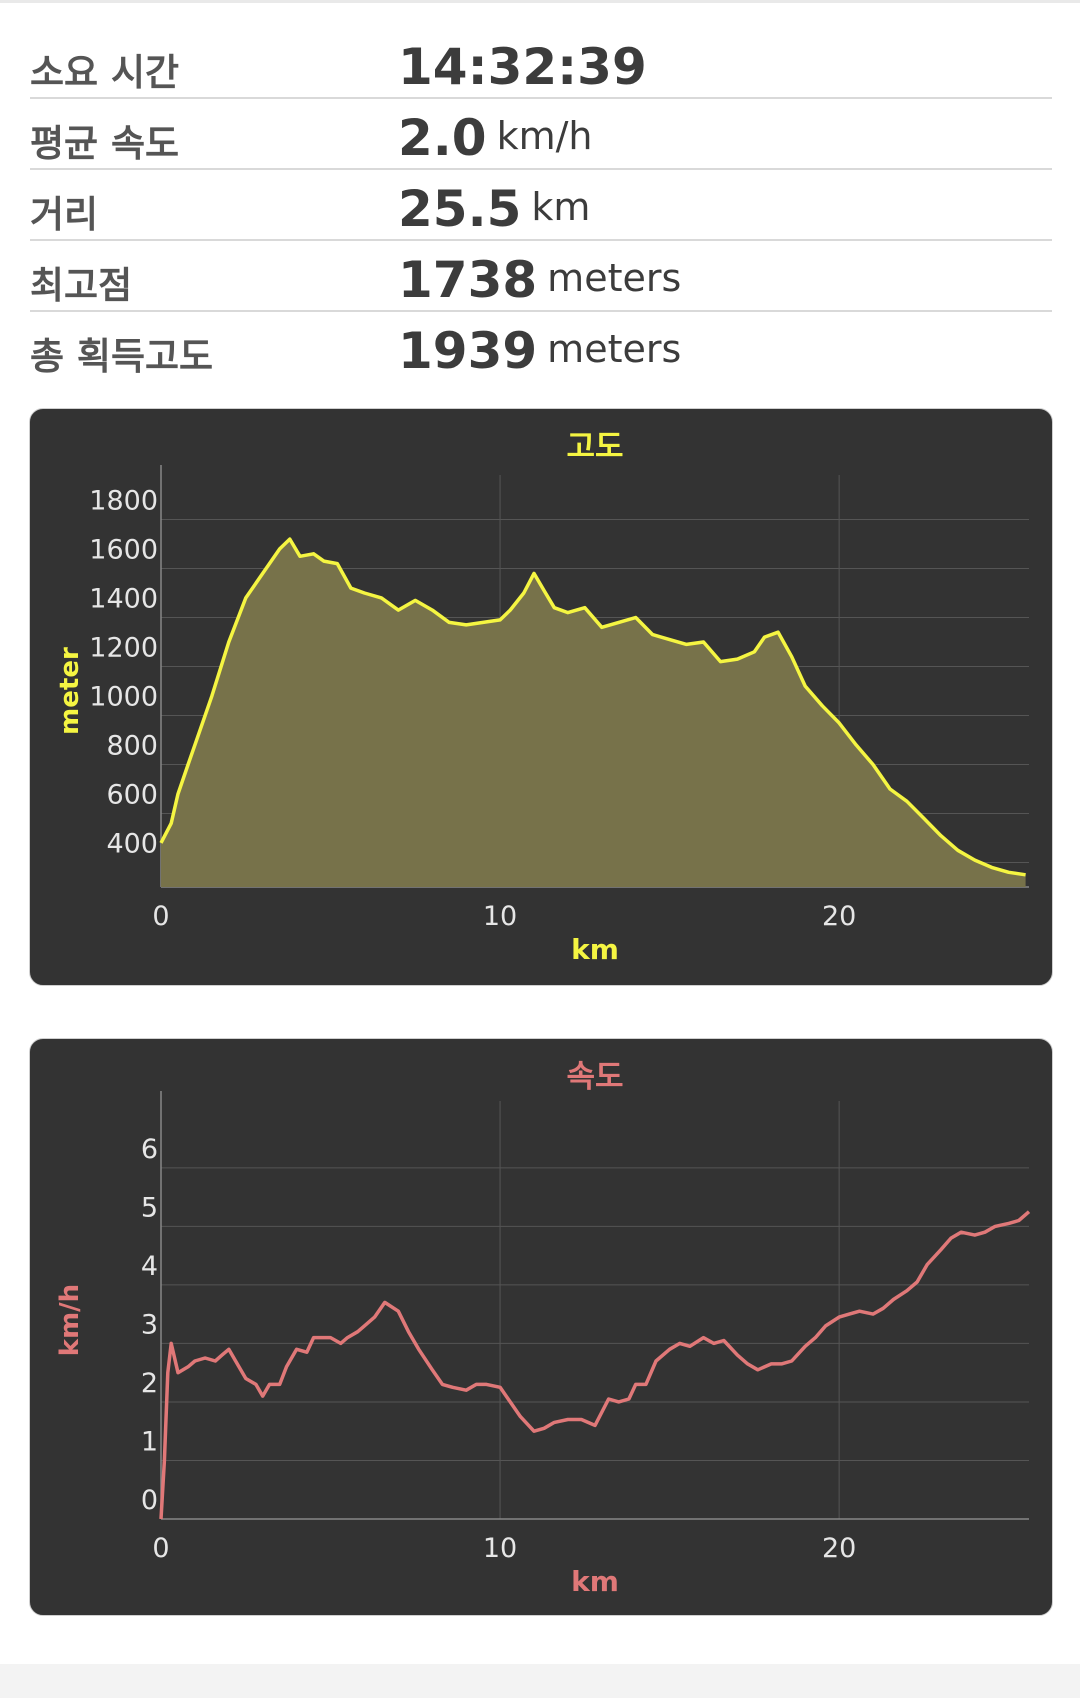 This screenshot has height=1698, width=1080. I want to click on stat-value: 1939 meters, so click(539, 351).